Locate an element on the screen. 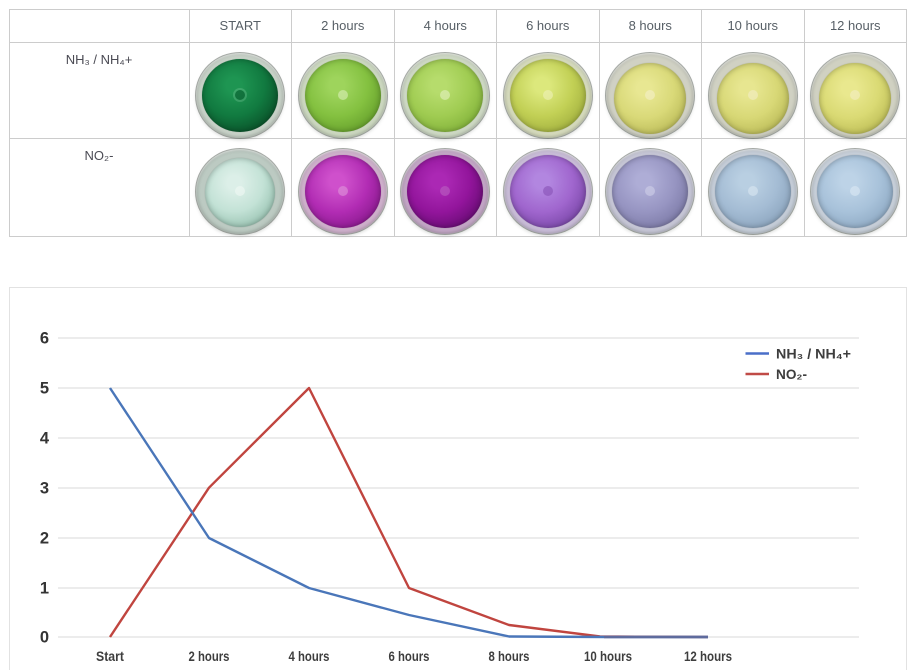 Image resolution: width=922 pixels, height=670 pixels. svg-text: 1 is located at coordinates (44, 589).